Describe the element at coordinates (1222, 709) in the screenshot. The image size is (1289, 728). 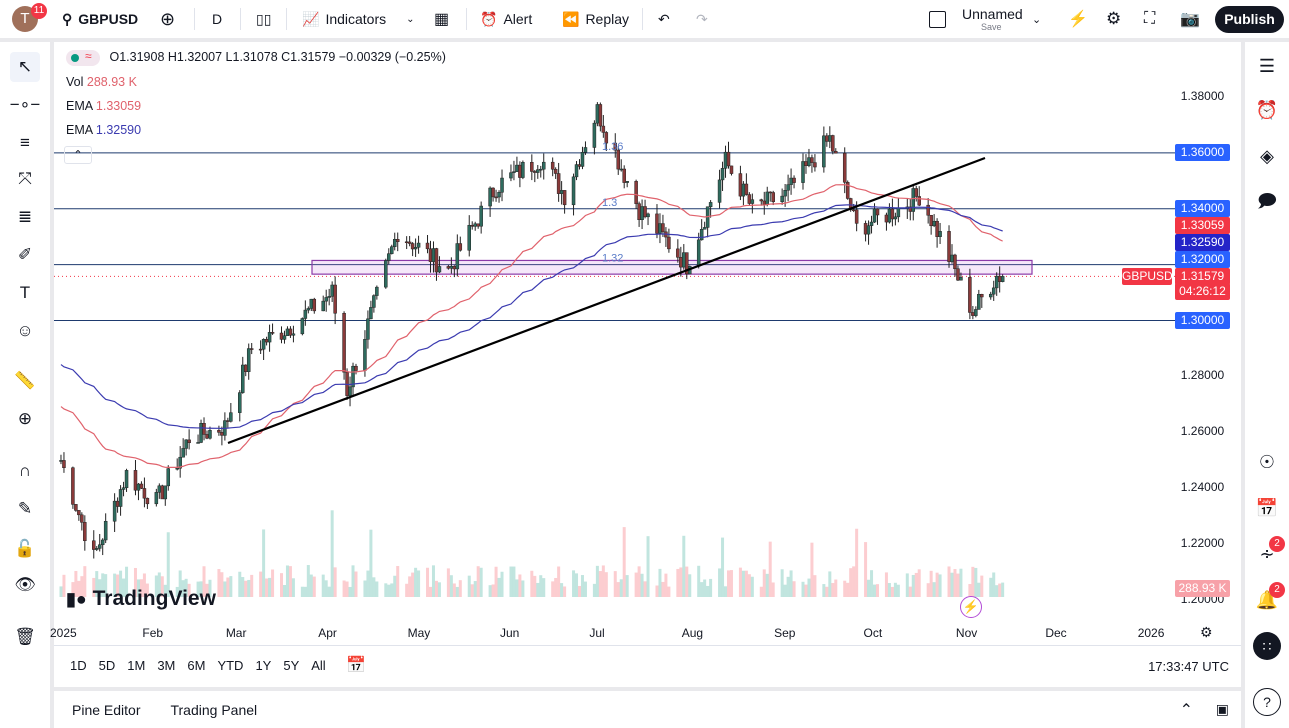
I see `maximize-panel-icon: ▣` at that location.